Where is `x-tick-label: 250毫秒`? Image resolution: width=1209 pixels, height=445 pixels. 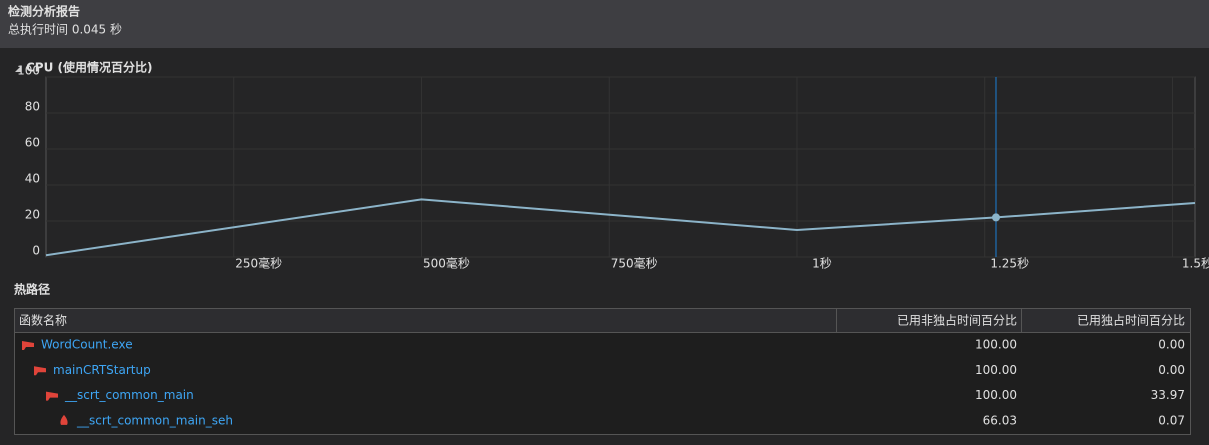 x-tick-label: 250毫秒 is located at coordinates (258, 263).